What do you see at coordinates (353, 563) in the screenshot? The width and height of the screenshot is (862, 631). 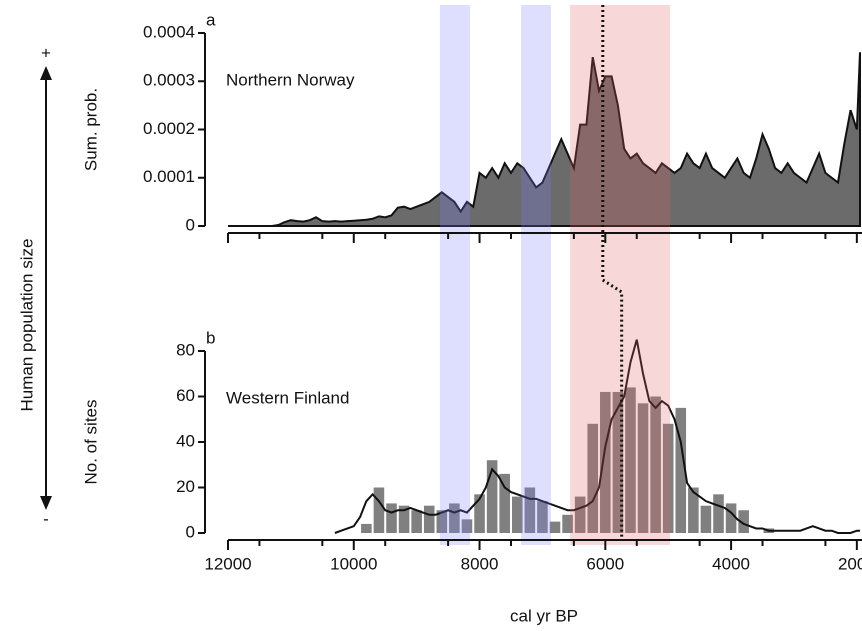 I see `x-tick-label: 10000` at bounding box center [353, 563].